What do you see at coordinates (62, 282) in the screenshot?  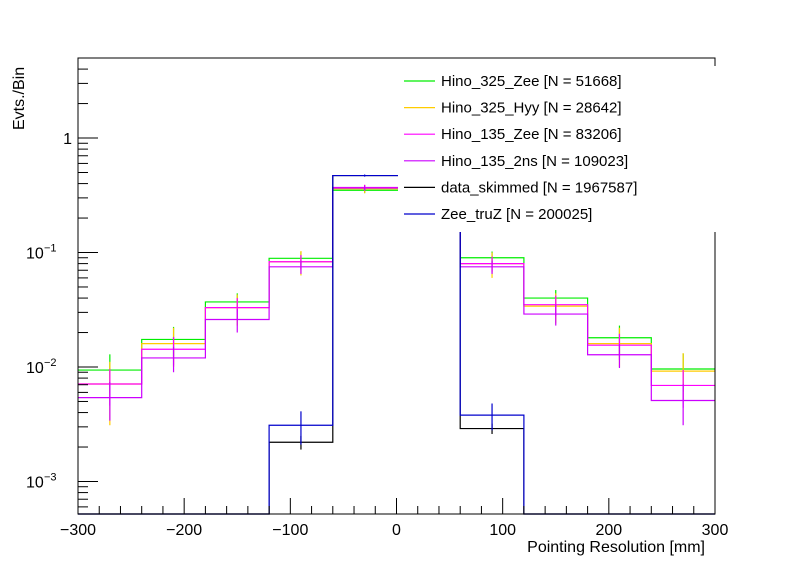 I see `y-axis: 10⁻³ 10⁻² 10⁻¹ 1` at bounding box center [62, 282].